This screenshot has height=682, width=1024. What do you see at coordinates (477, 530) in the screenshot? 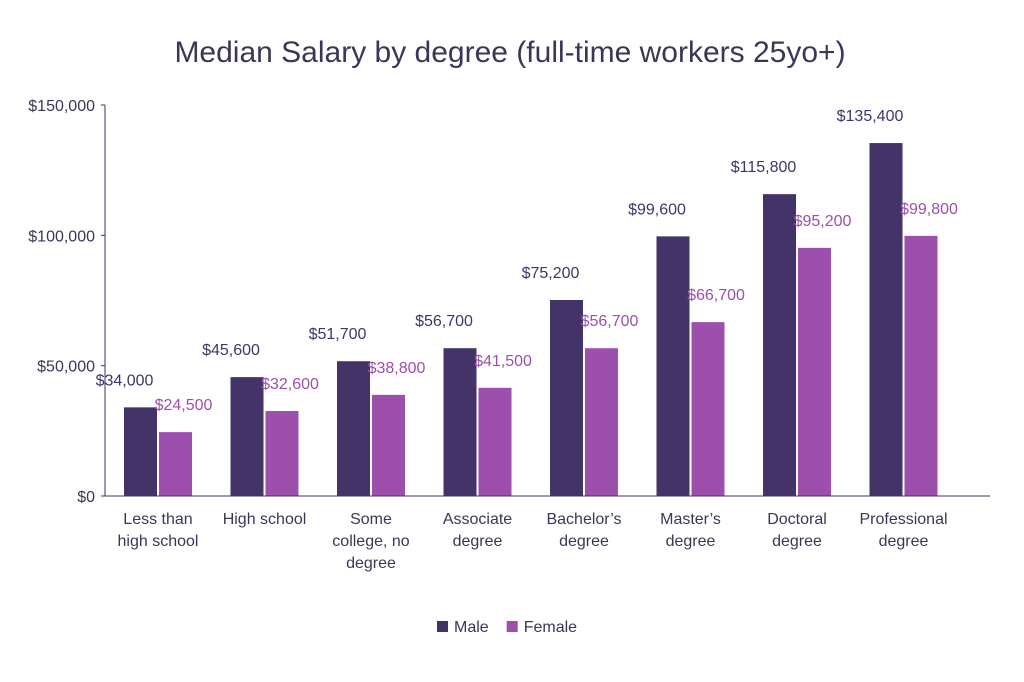
I see `x-tick-label: Associate degree` at bounding box center [477, 530].